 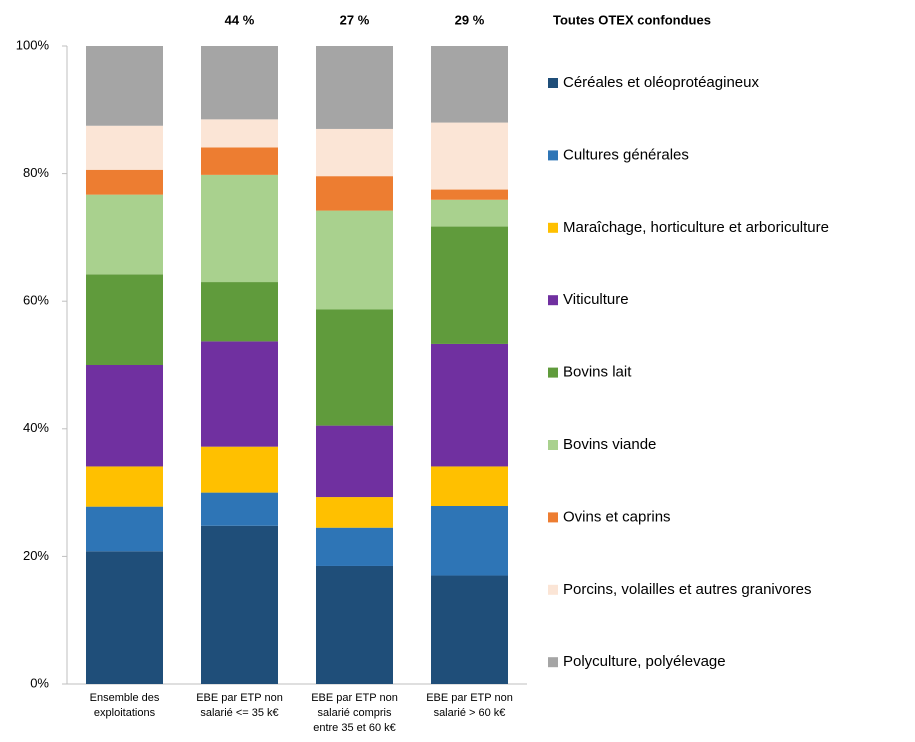 I want to click on legend-label: Polyculture, polyélevage, so click(x=644, y=661).